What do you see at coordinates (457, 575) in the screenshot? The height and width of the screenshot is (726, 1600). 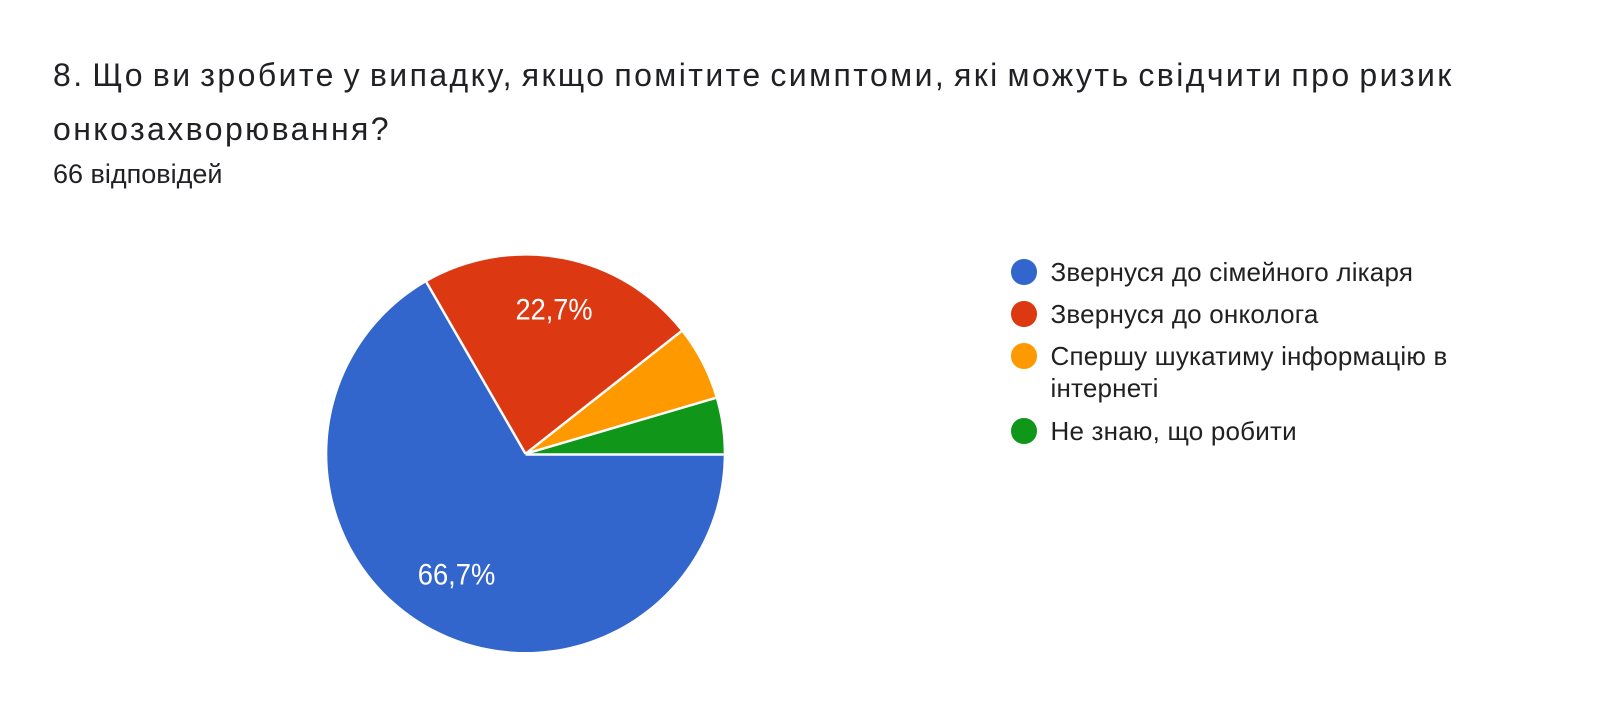 I see `svg-text: 66,7%` at bounding box center [457, 575].